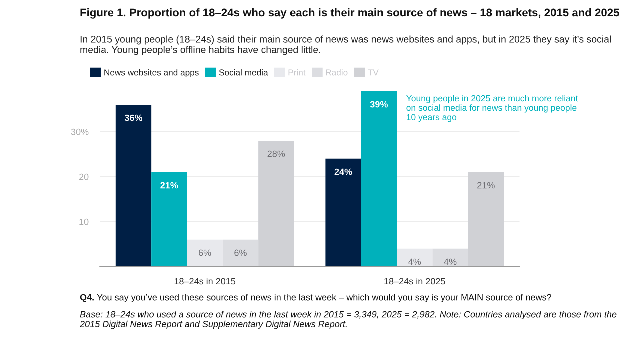 The width and height of the screenshot is (630, 340). What do you see at coordinates (324, 298) in the screenshot?
I see `text: You say you’ve used these sources of news in the last week – which would you say is your MAIN source of news?` at bounding box center [324, 298].